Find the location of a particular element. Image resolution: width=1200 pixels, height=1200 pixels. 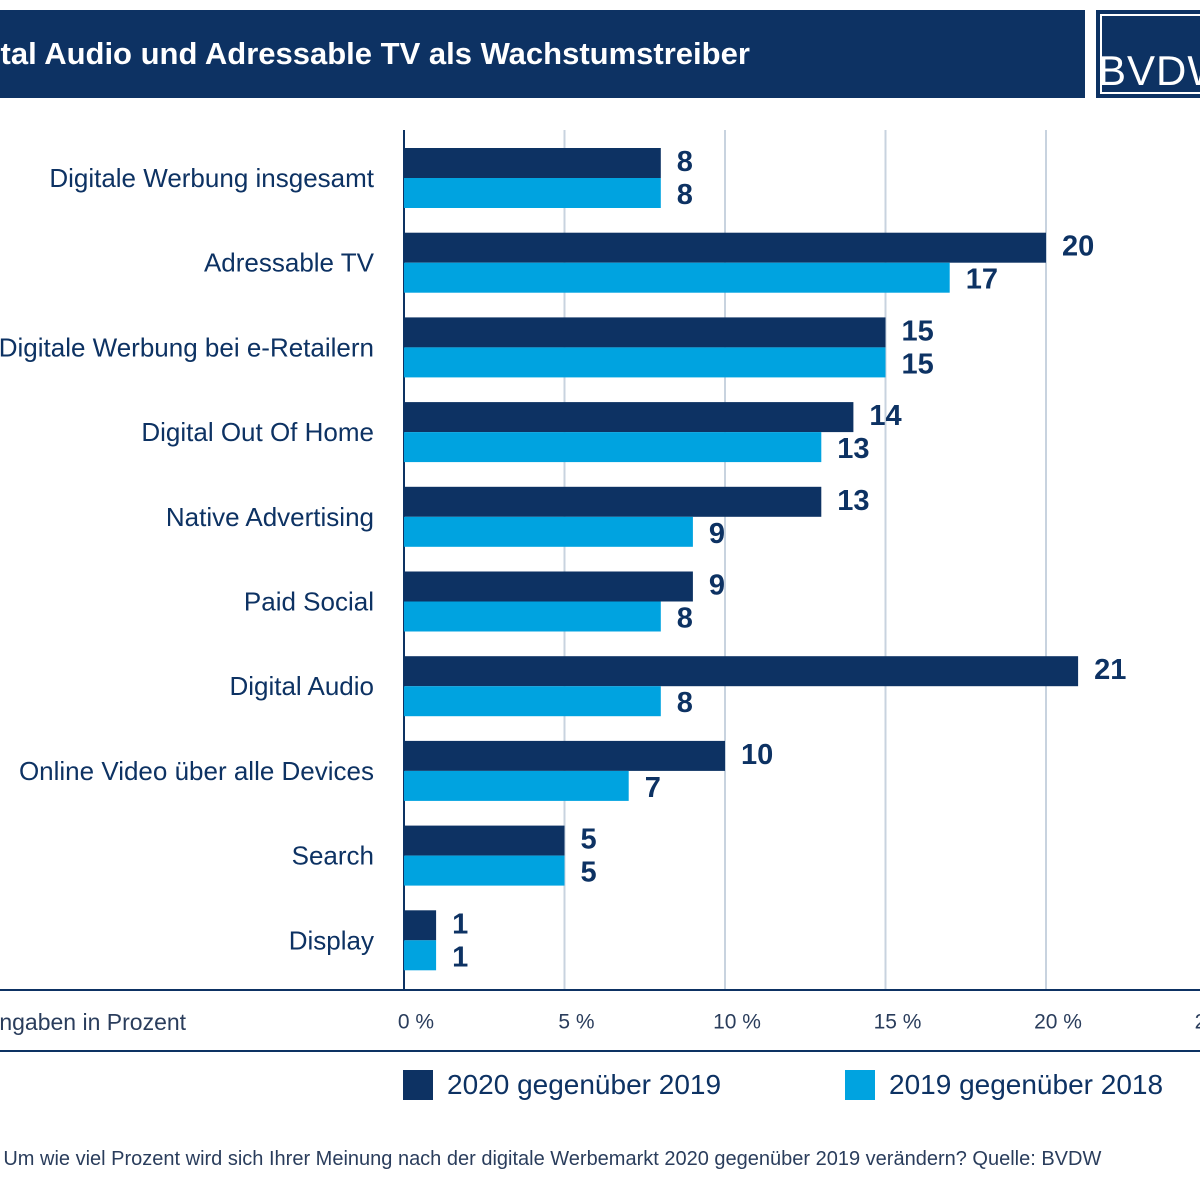

legend-divider is located at coordinates (600, 1051).